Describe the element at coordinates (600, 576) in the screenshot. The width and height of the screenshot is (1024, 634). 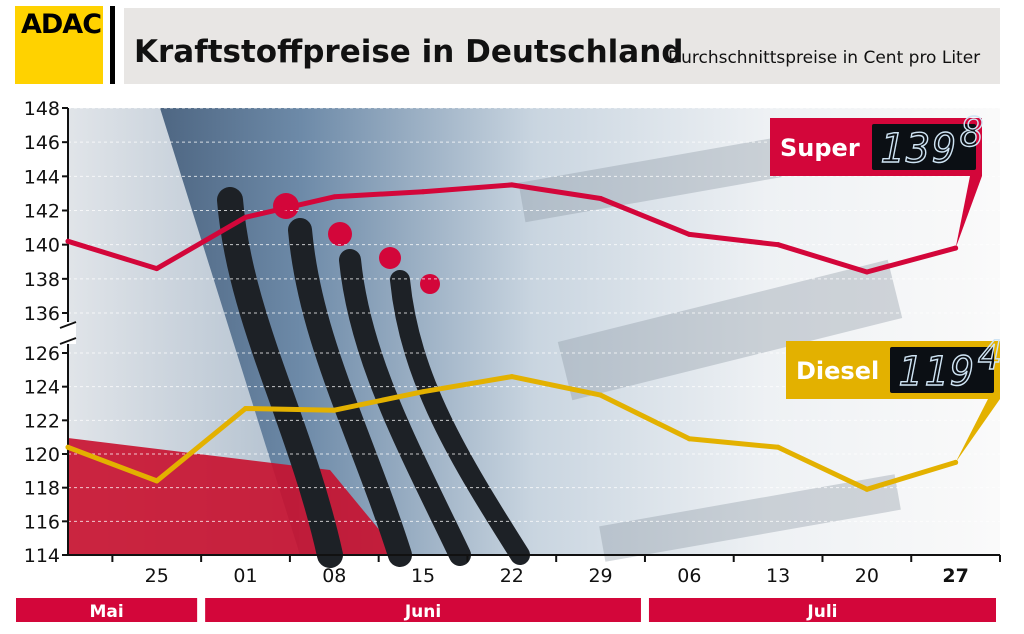
I see `x-tick-label: 29` at that location.